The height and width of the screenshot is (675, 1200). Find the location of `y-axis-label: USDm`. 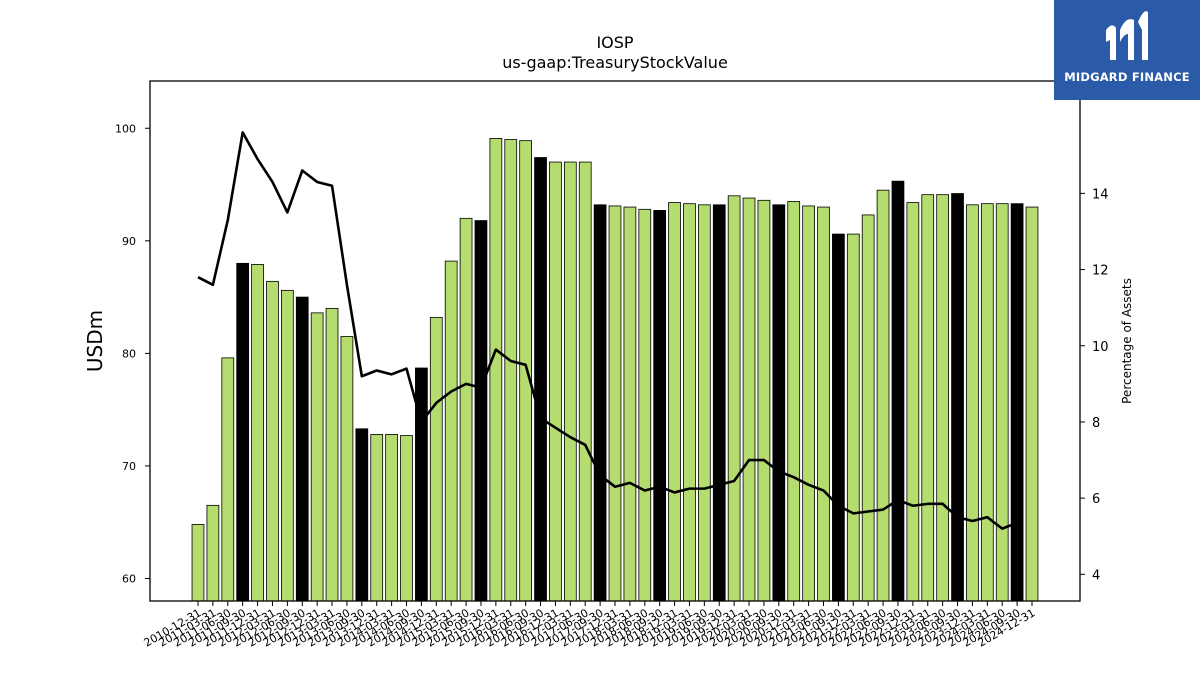

y-axis-label: USDm is located at coordinates (95, 341).